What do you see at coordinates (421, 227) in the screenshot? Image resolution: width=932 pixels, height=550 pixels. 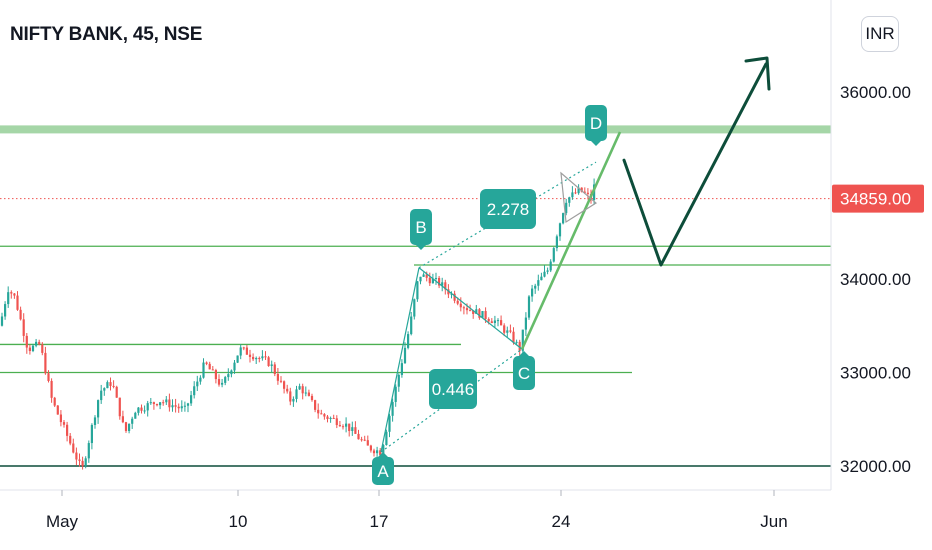 I see `point-label-box` at bounding box center [421, 227].